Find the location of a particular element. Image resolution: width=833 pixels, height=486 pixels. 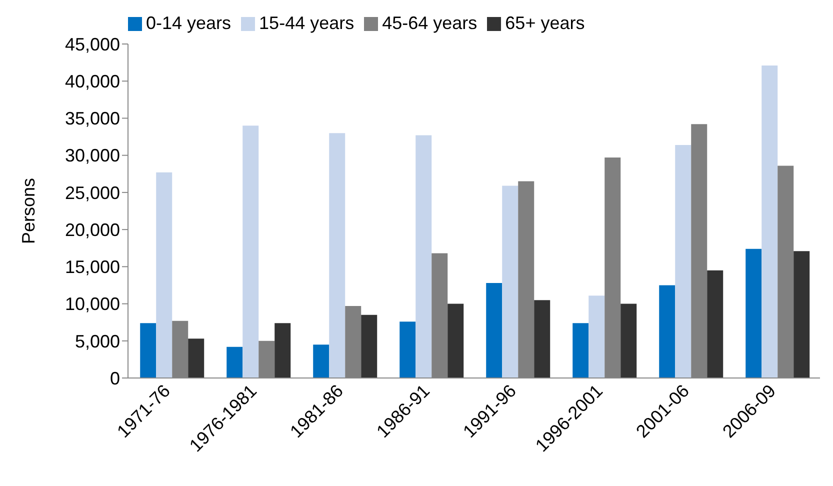

y-tick-label: 15,000 is located at coordinates (92, 267).